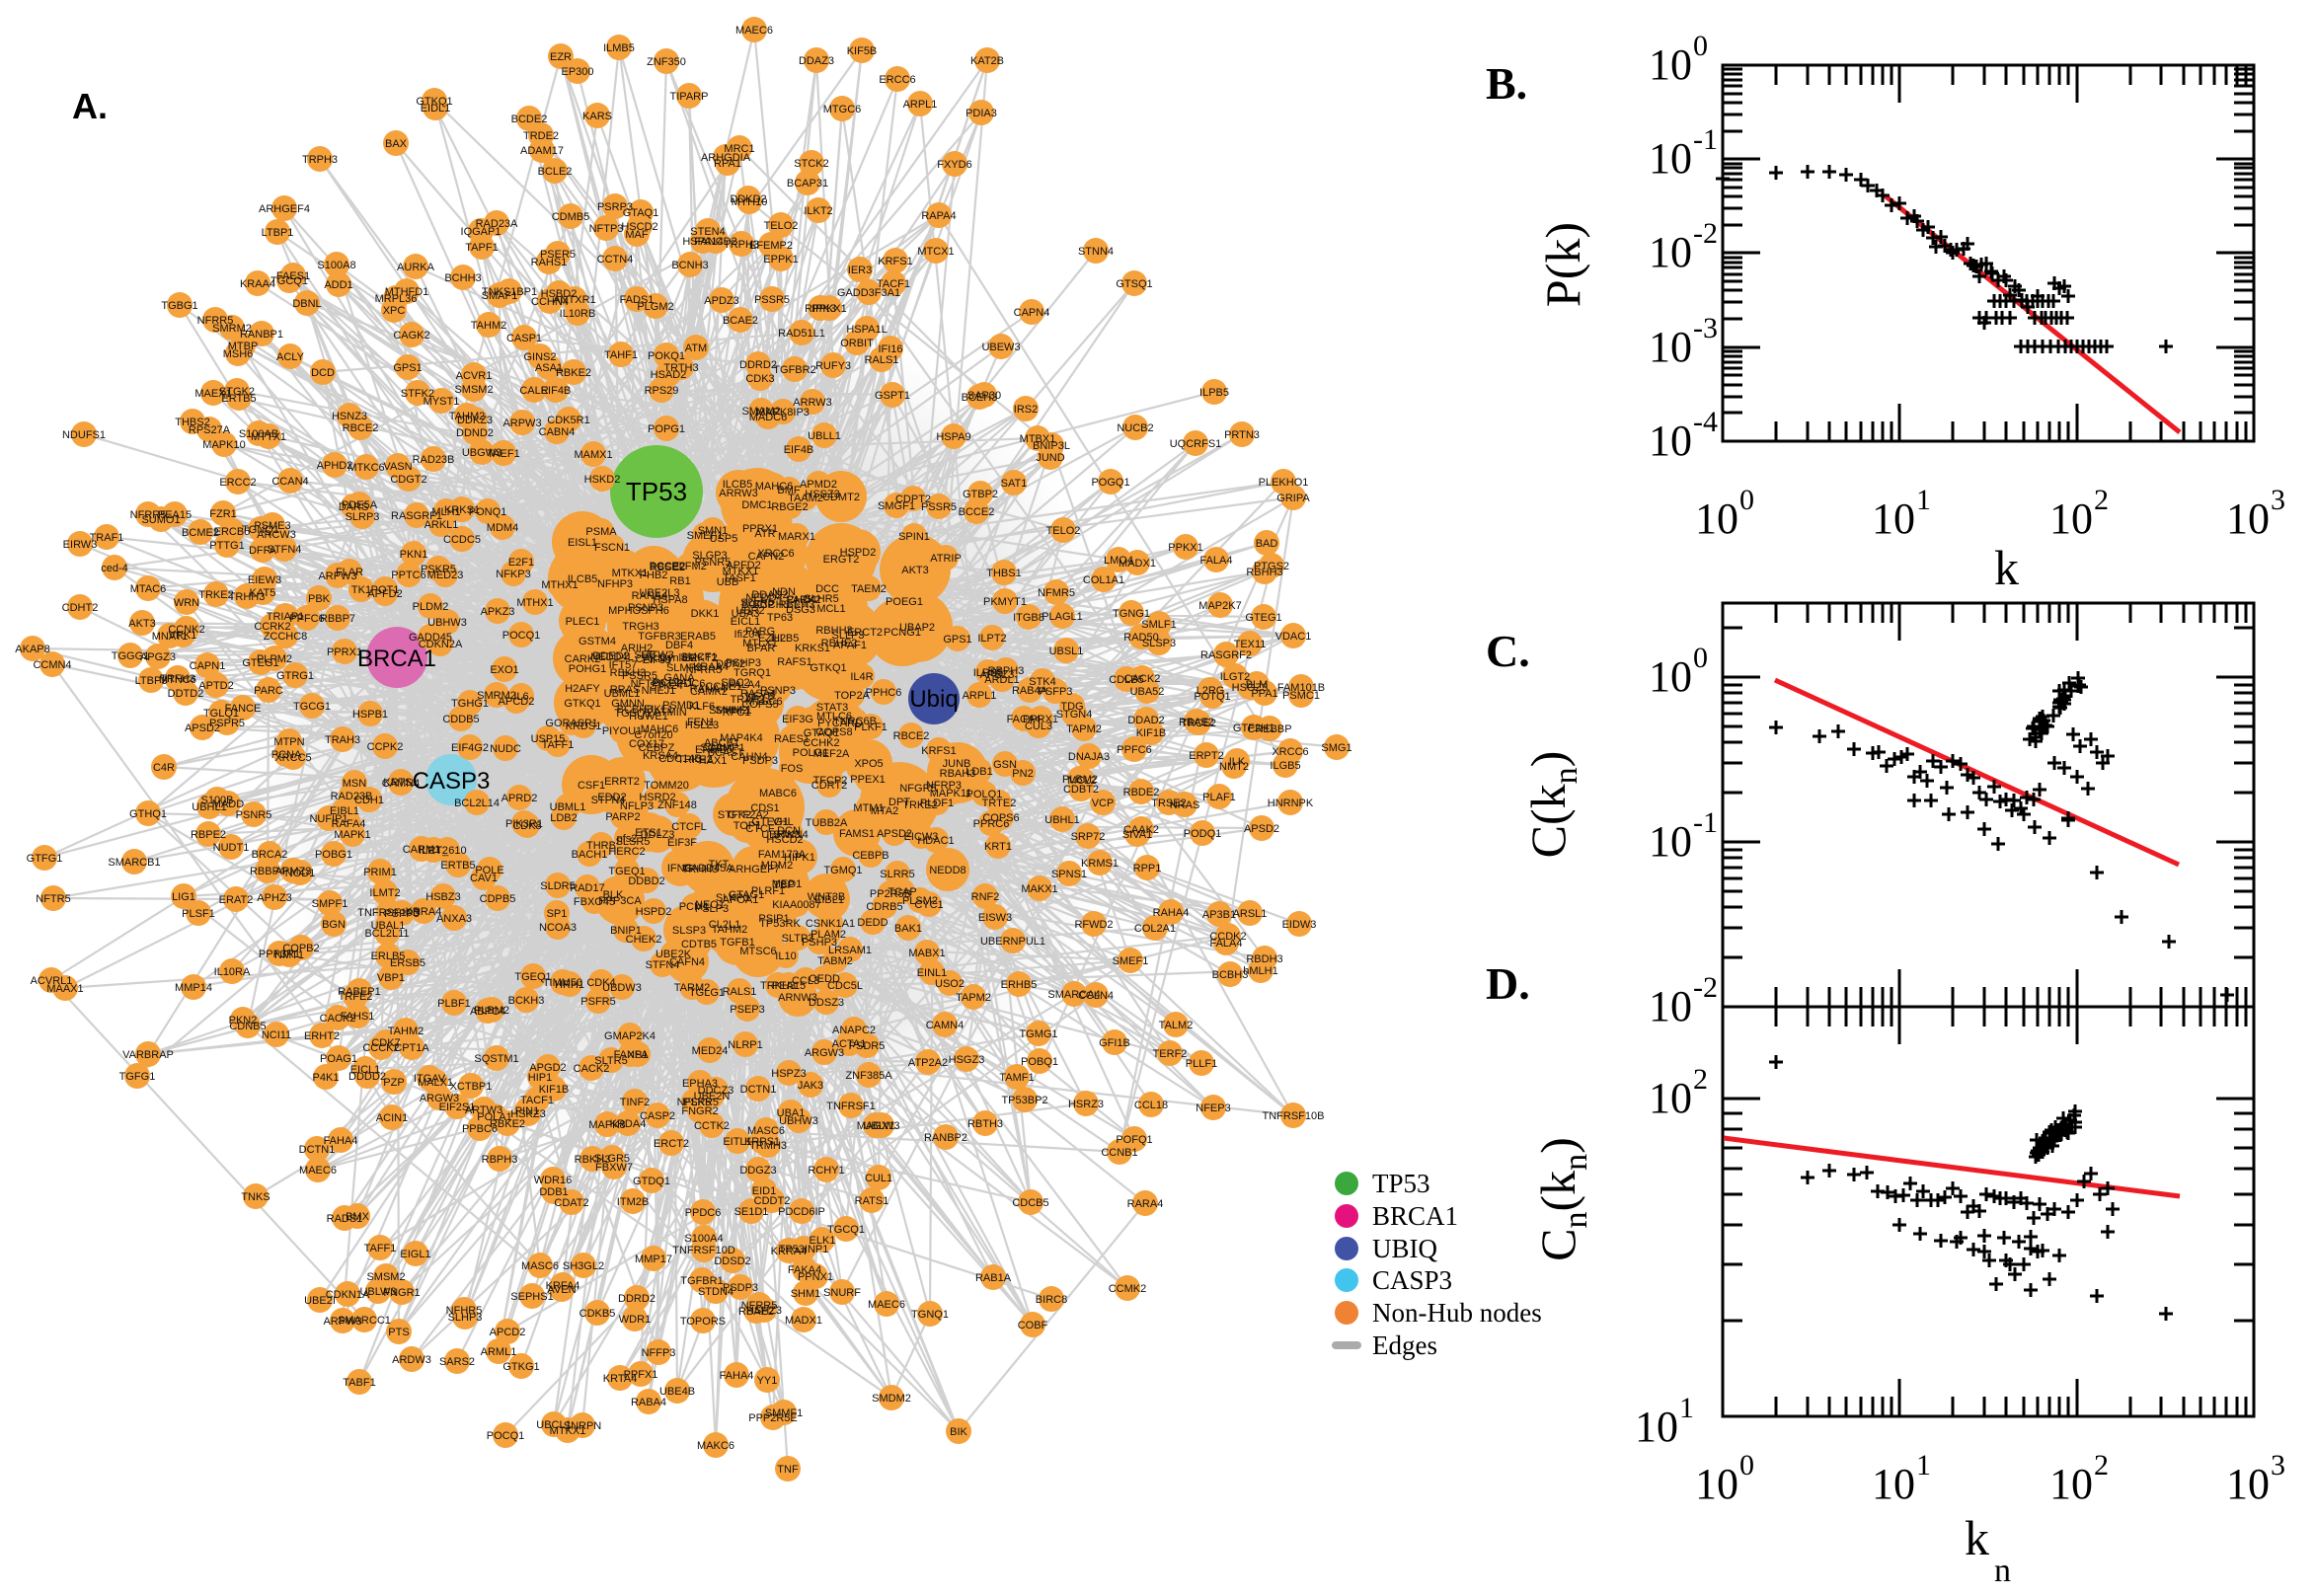 Image resolution: width=2316 pixels, height=1596 pixels. Describe the element at coordinates (1074, 715) in the screenshot. I see `svg-text: STGN4` at that location.